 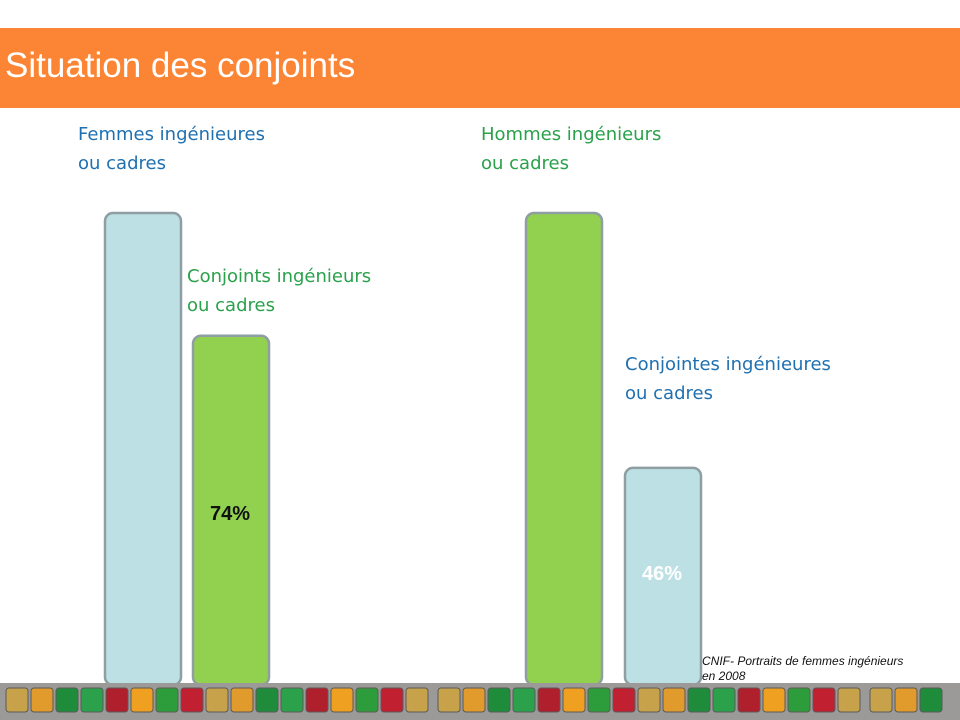 What do you see at coordinates (171, 149) in the screenshot?
I see `chart1-category-label-1: Femmes ingénieures ou cadres` at bounding box center [171, 149].